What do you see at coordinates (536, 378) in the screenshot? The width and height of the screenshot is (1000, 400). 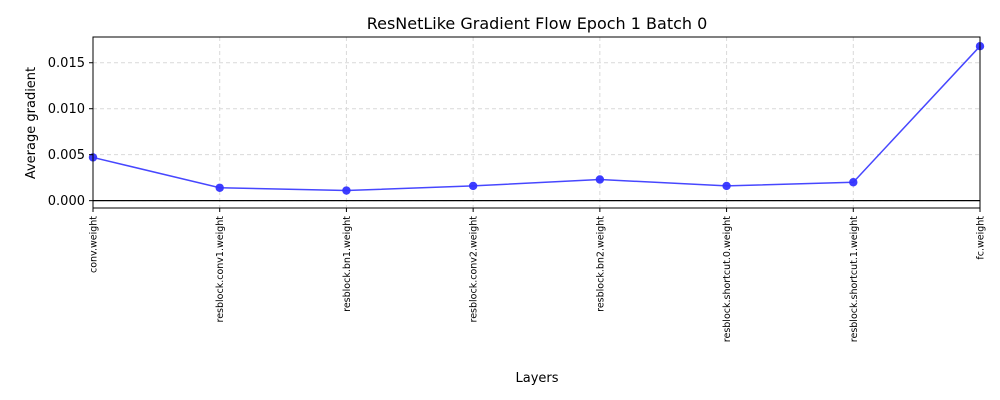 I see `x-axis-label: Layers` at bounding box center [536, 378].